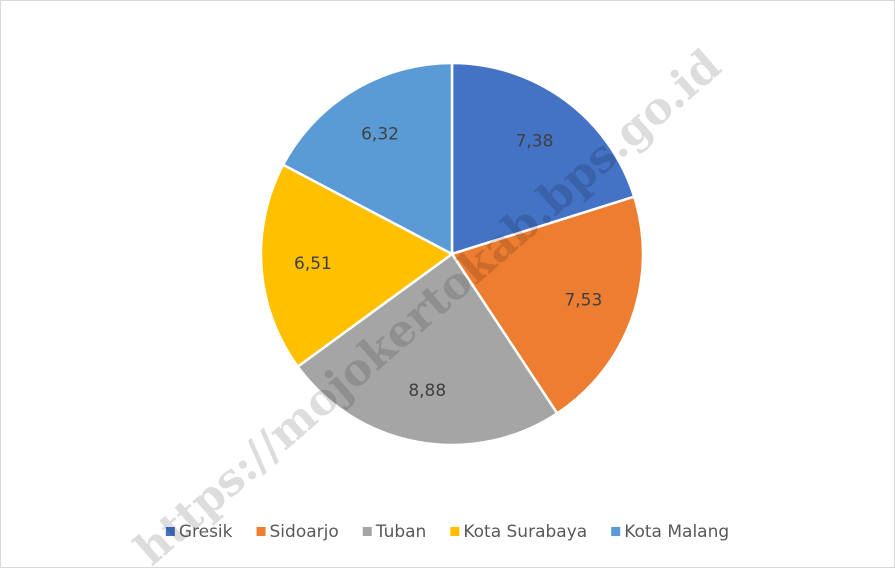 The width and height of the screenshot is (895, 568). Describe the element at coordinates (206, 532) in the screenshot. I see `legend-label: Gresik` at that location.